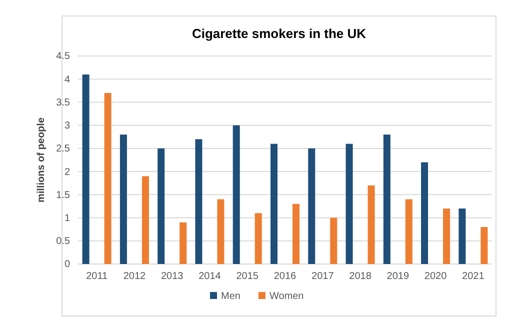 This screenshot has width=512, height=334. What do you see at coordinates (436, 276) in the screenshot?
I see `x-tick-label: 2020` at bounding box center [436, 276].